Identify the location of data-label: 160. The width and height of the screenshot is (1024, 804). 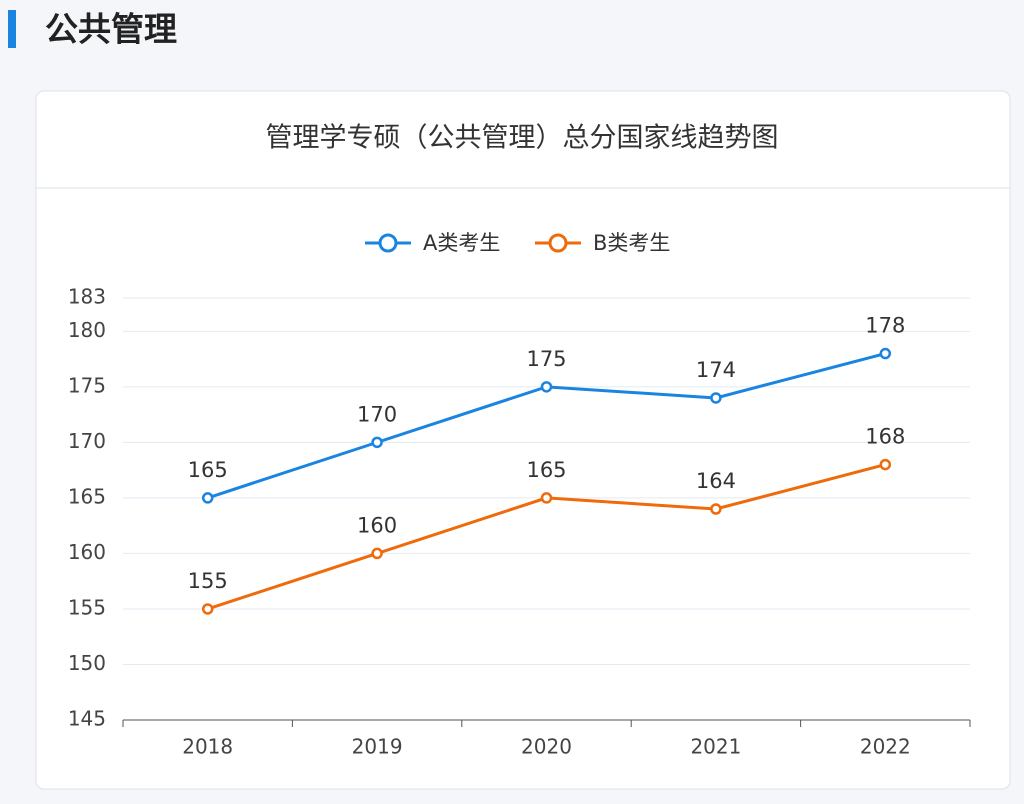
(377, 525).